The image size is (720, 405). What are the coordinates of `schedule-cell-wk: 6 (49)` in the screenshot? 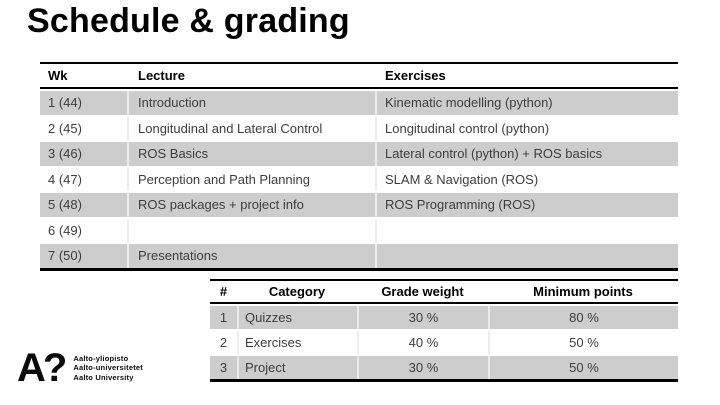 It's located at (65, 230).